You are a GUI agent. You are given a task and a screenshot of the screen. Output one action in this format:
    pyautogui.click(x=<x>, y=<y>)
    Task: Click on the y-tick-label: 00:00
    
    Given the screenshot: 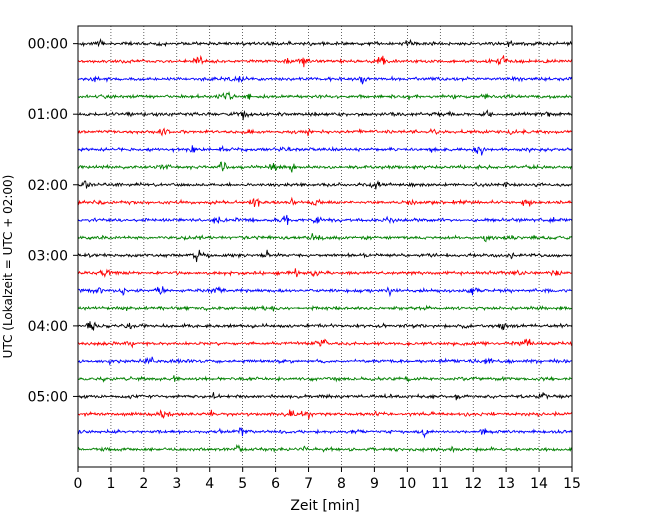 What is the action you would take?
    pyautogui.click(x=48, y=45)
    